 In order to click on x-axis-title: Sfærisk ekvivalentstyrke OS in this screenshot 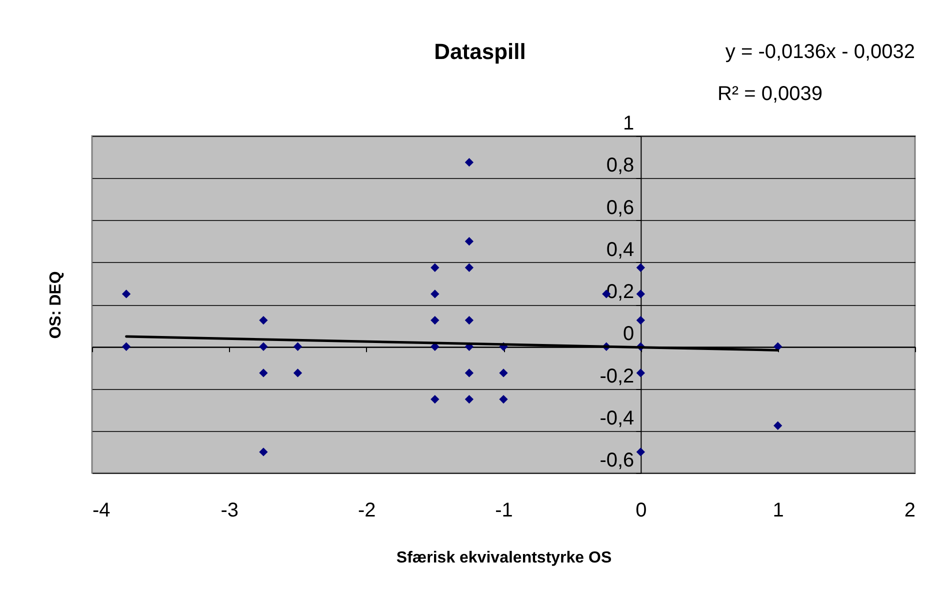, I will do `click(504, 558)`.